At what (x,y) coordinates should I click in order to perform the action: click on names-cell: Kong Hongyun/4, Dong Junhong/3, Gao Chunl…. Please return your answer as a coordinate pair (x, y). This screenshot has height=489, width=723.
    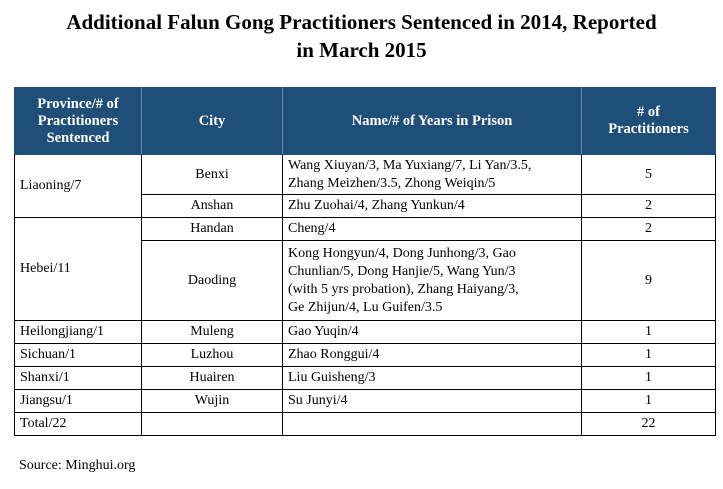
    Looking at the image, I should click on (432, 280).